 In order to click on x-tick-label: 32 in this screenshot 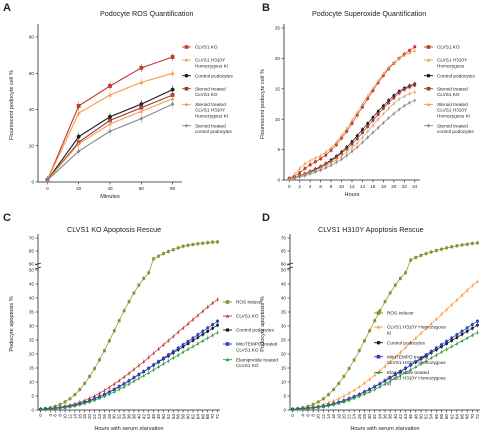, I will do `click(374, 417)`.